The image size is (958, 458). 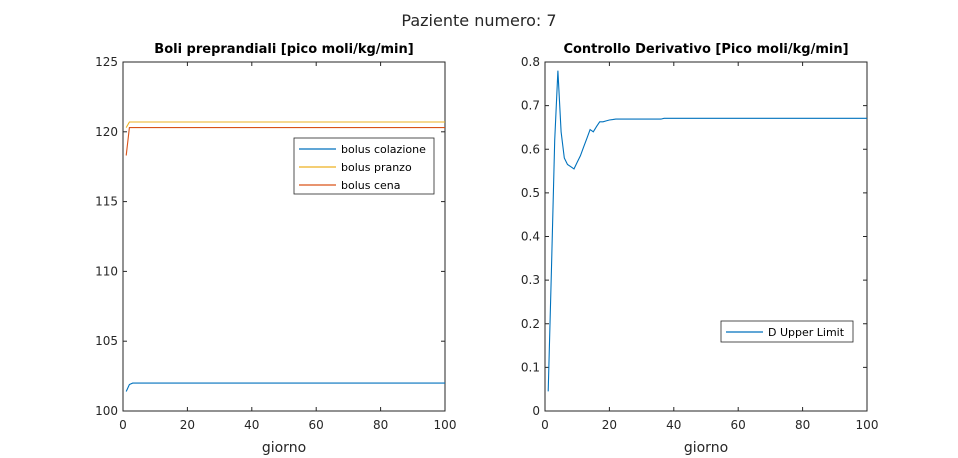 I want to click on y-tick-label: 0.2, so click(x=530, y=324).